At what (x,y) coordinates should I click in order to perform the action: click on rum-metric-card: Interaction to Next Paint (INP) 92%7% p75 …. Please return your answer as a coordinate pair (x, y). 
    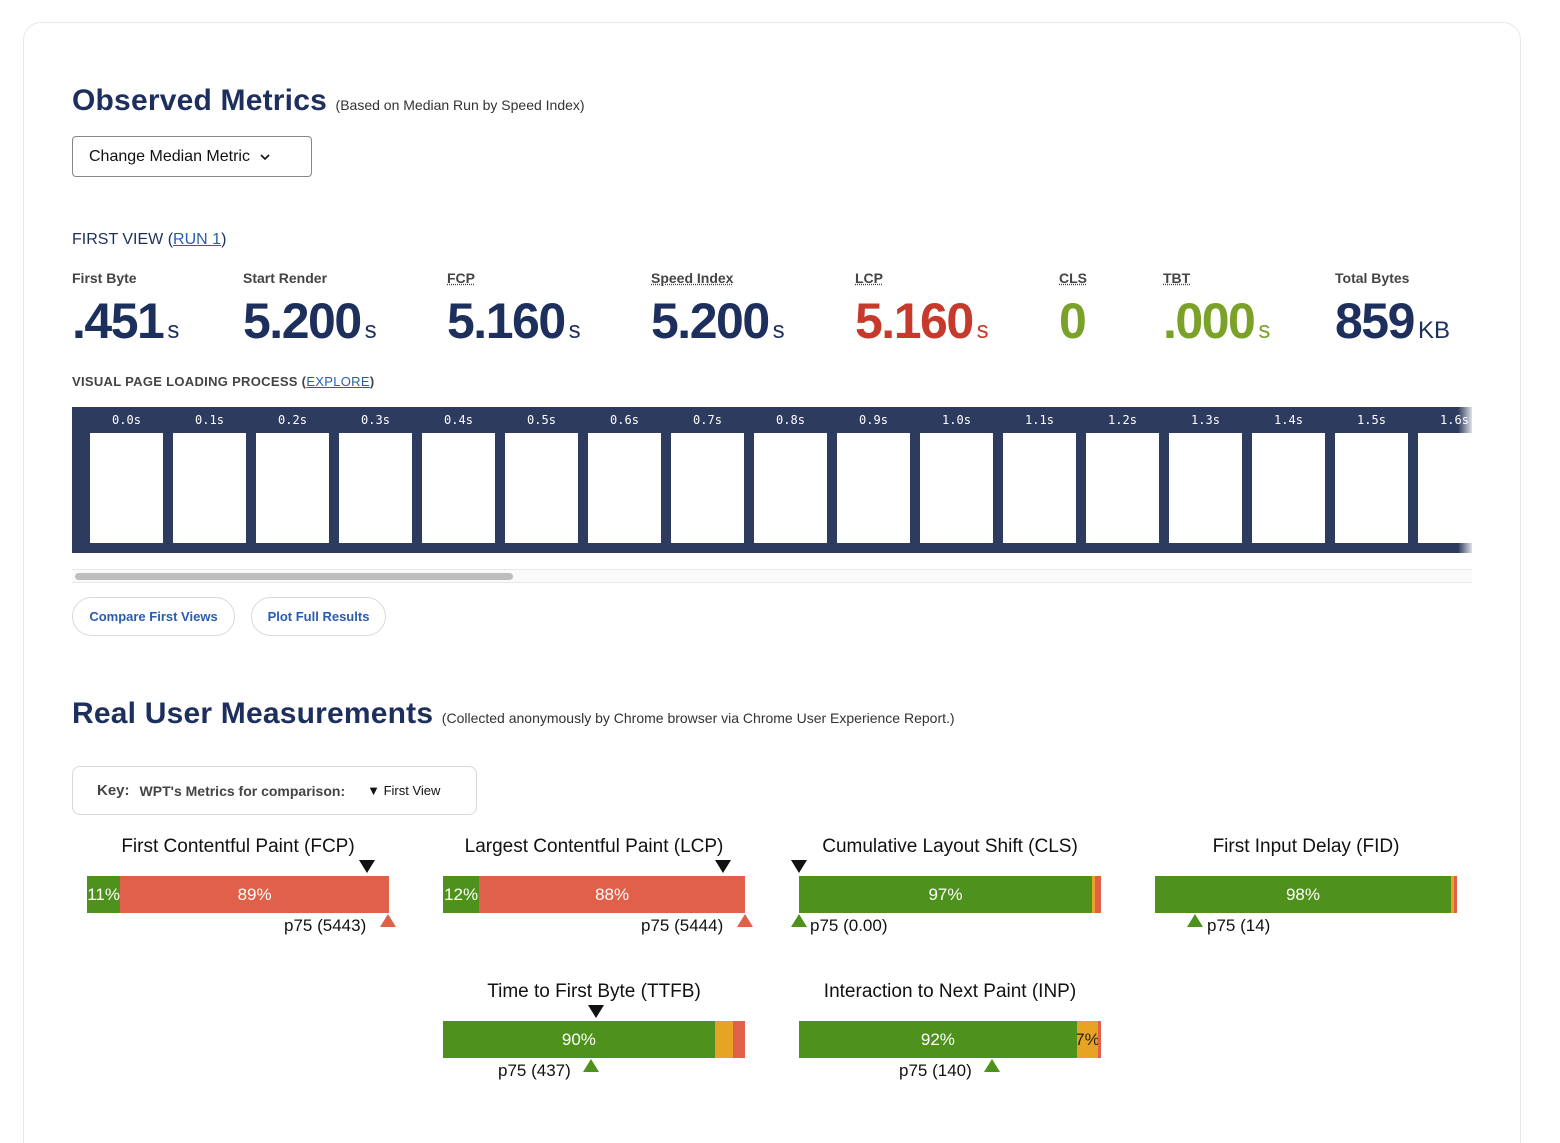
    Looking at the image, I should click on (950, 1031).